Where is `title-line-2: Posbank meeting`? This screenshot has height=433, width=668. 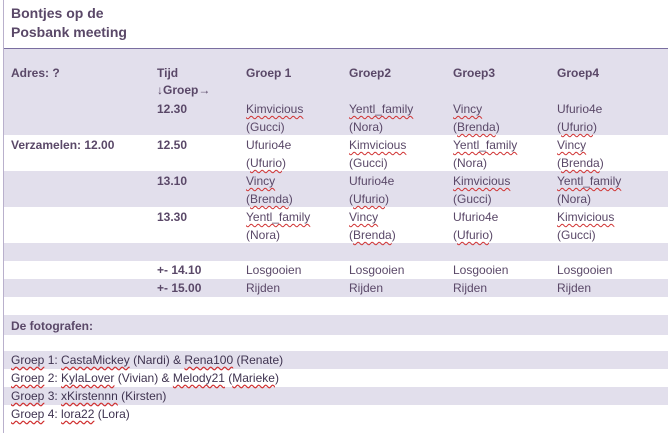 title-line-2: Posbank meeting is located at coordinates (69, 32).